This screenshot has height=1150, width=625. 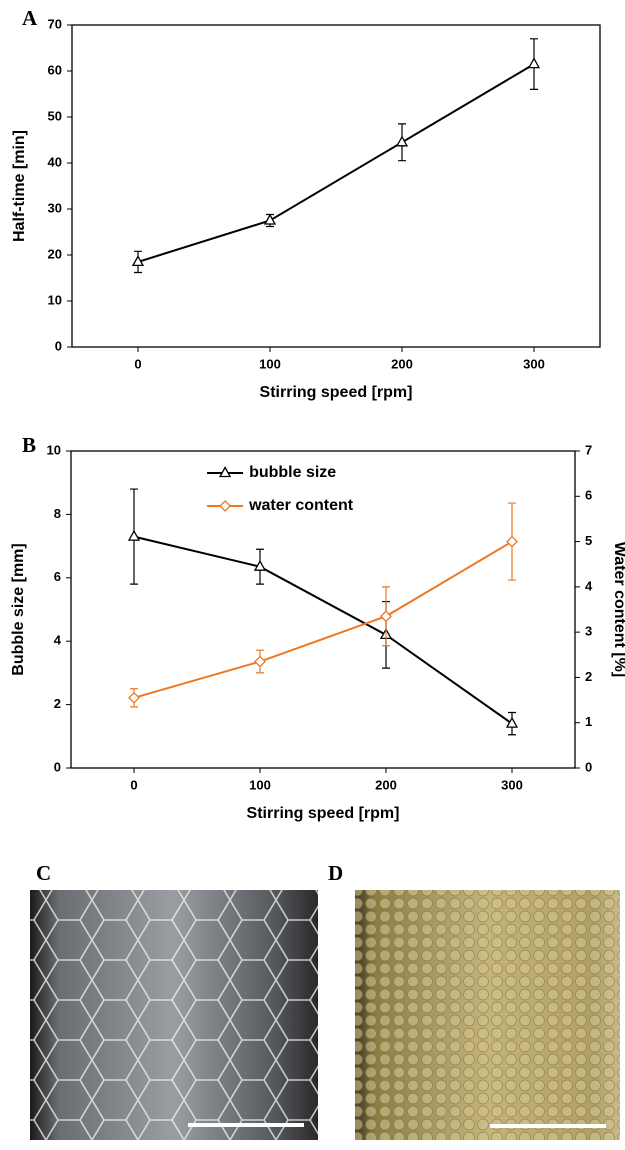 I want to click on y-tick-label: 20, so click(x=55, y=253).